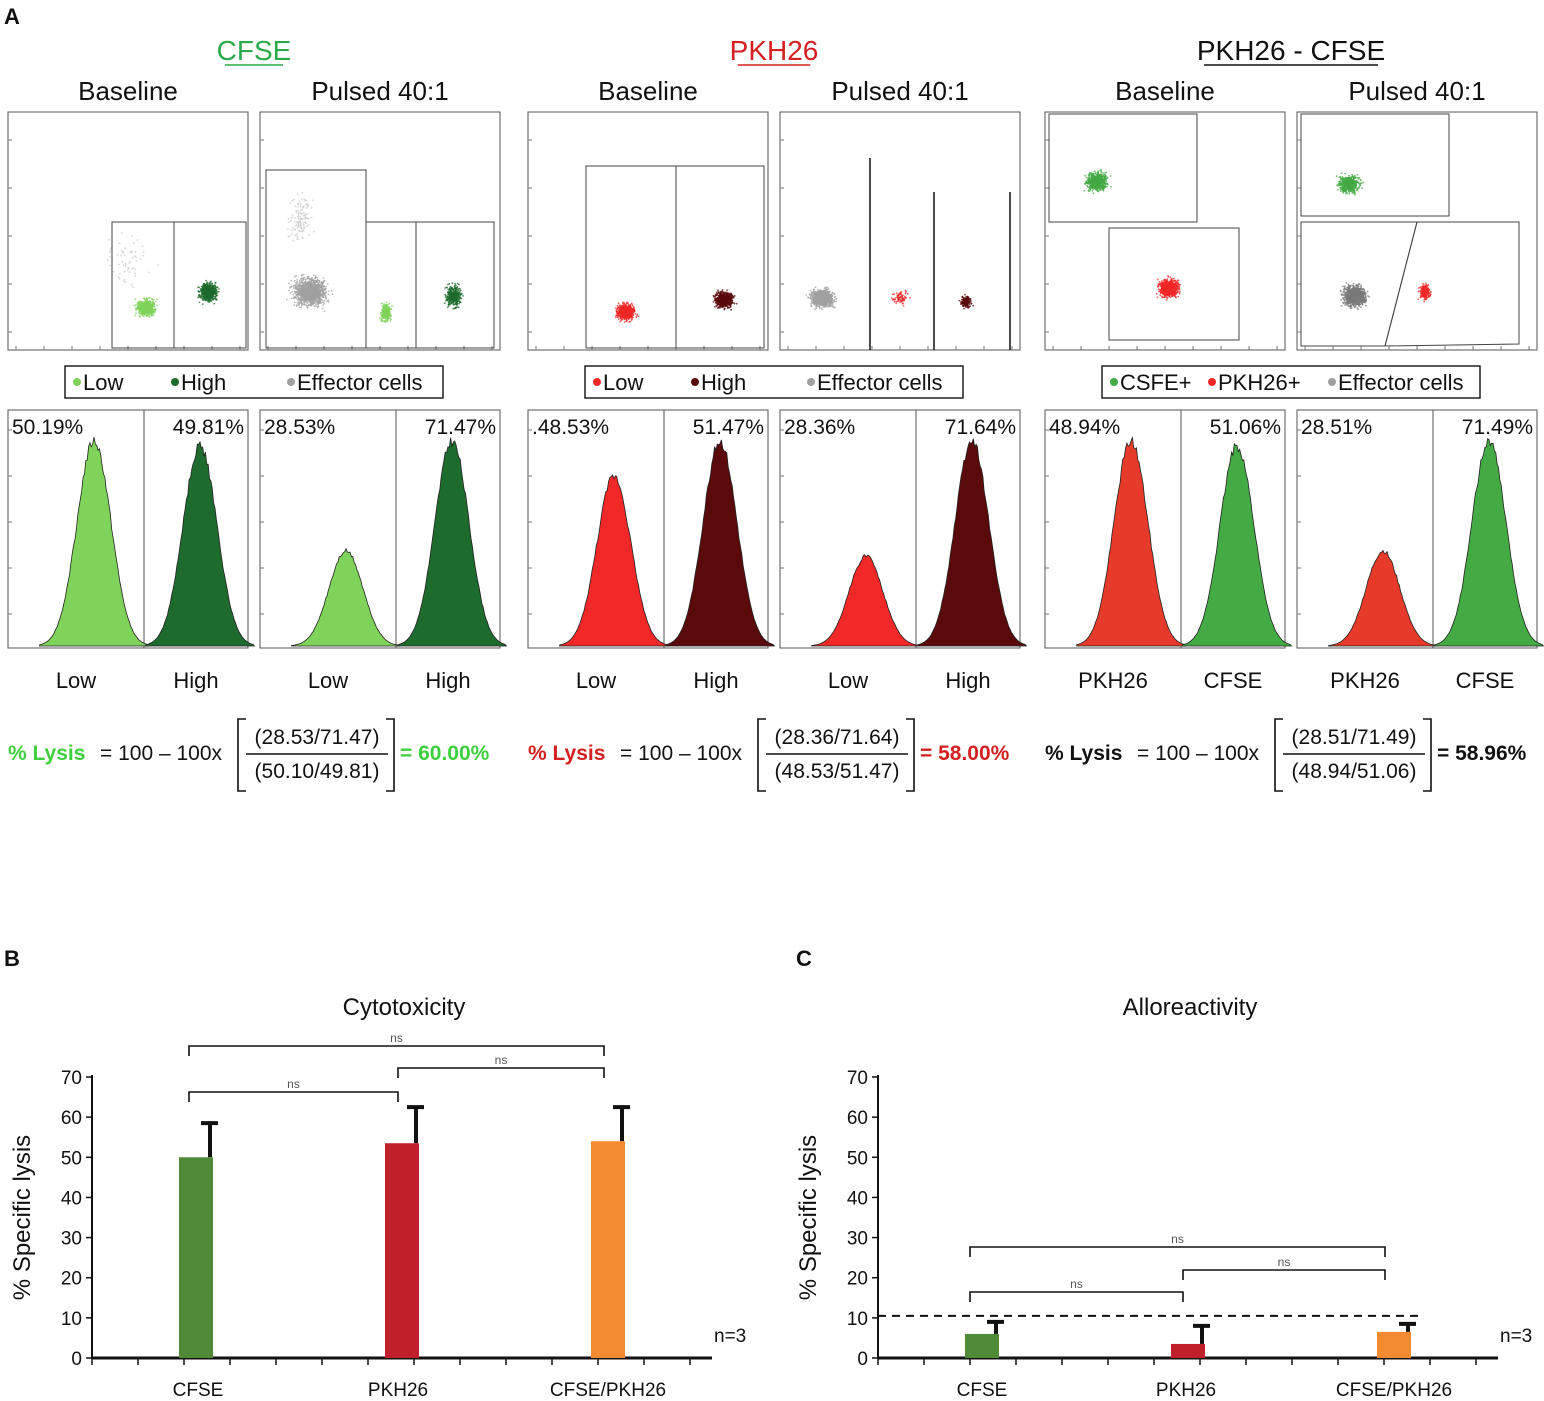  Describe the element at coordinates (383, 551) in the screenshot. I see `histogram: 28.53% 71.47%Low High` at that location.